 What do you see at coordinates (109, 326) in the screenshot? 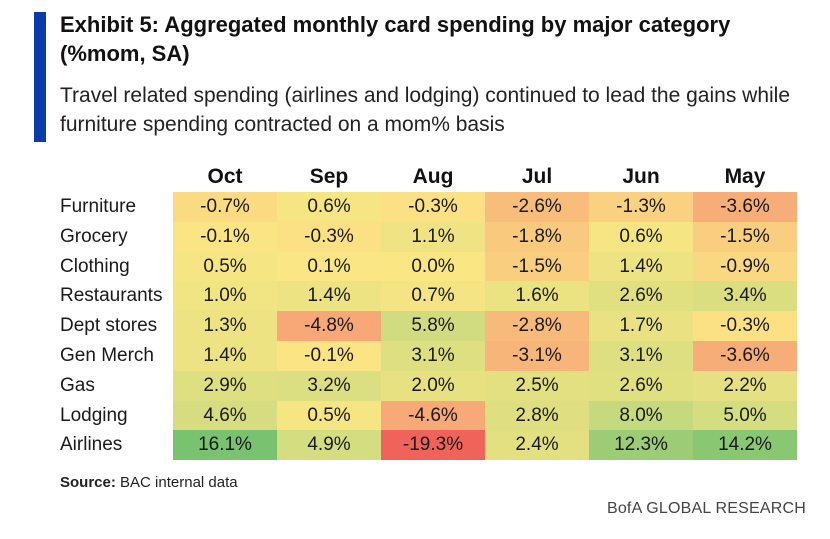
I see `row-label-dept-stores: Dept stores` at bounding box center [109, 326].